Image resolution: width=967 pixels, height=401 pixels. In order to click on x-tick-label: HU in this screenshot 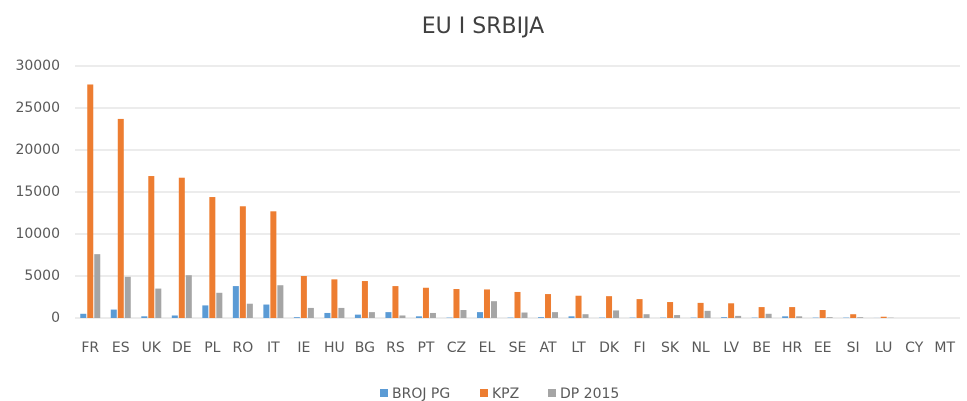, I will do `click(334, 348)`.